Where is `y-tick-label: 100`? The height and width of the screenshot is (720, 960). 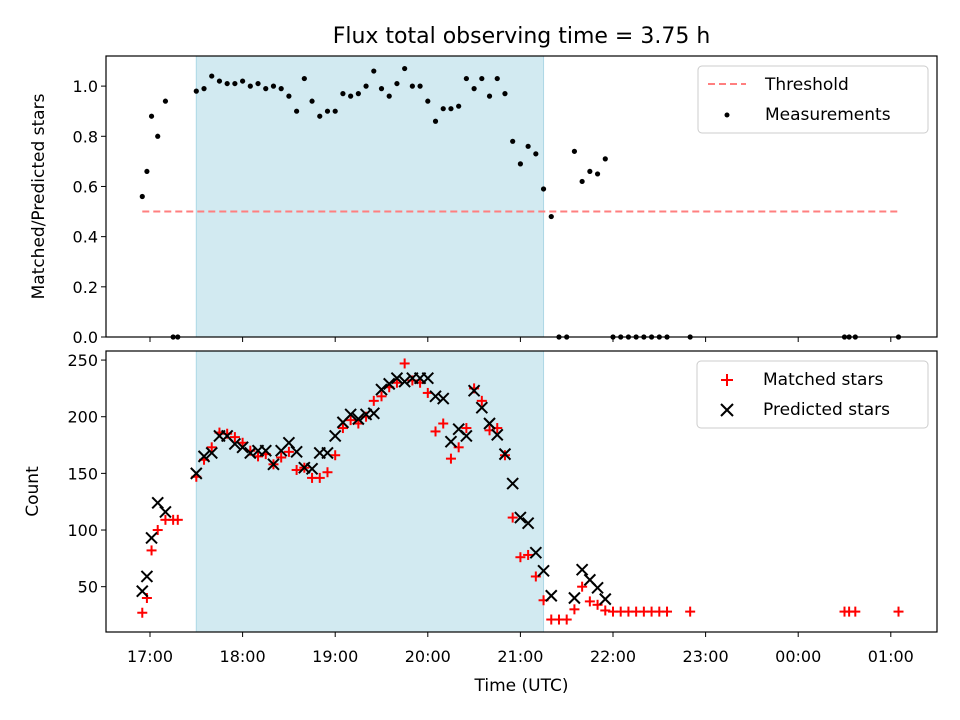 y-tick-label: 100 is located at coordinates (82, 530).